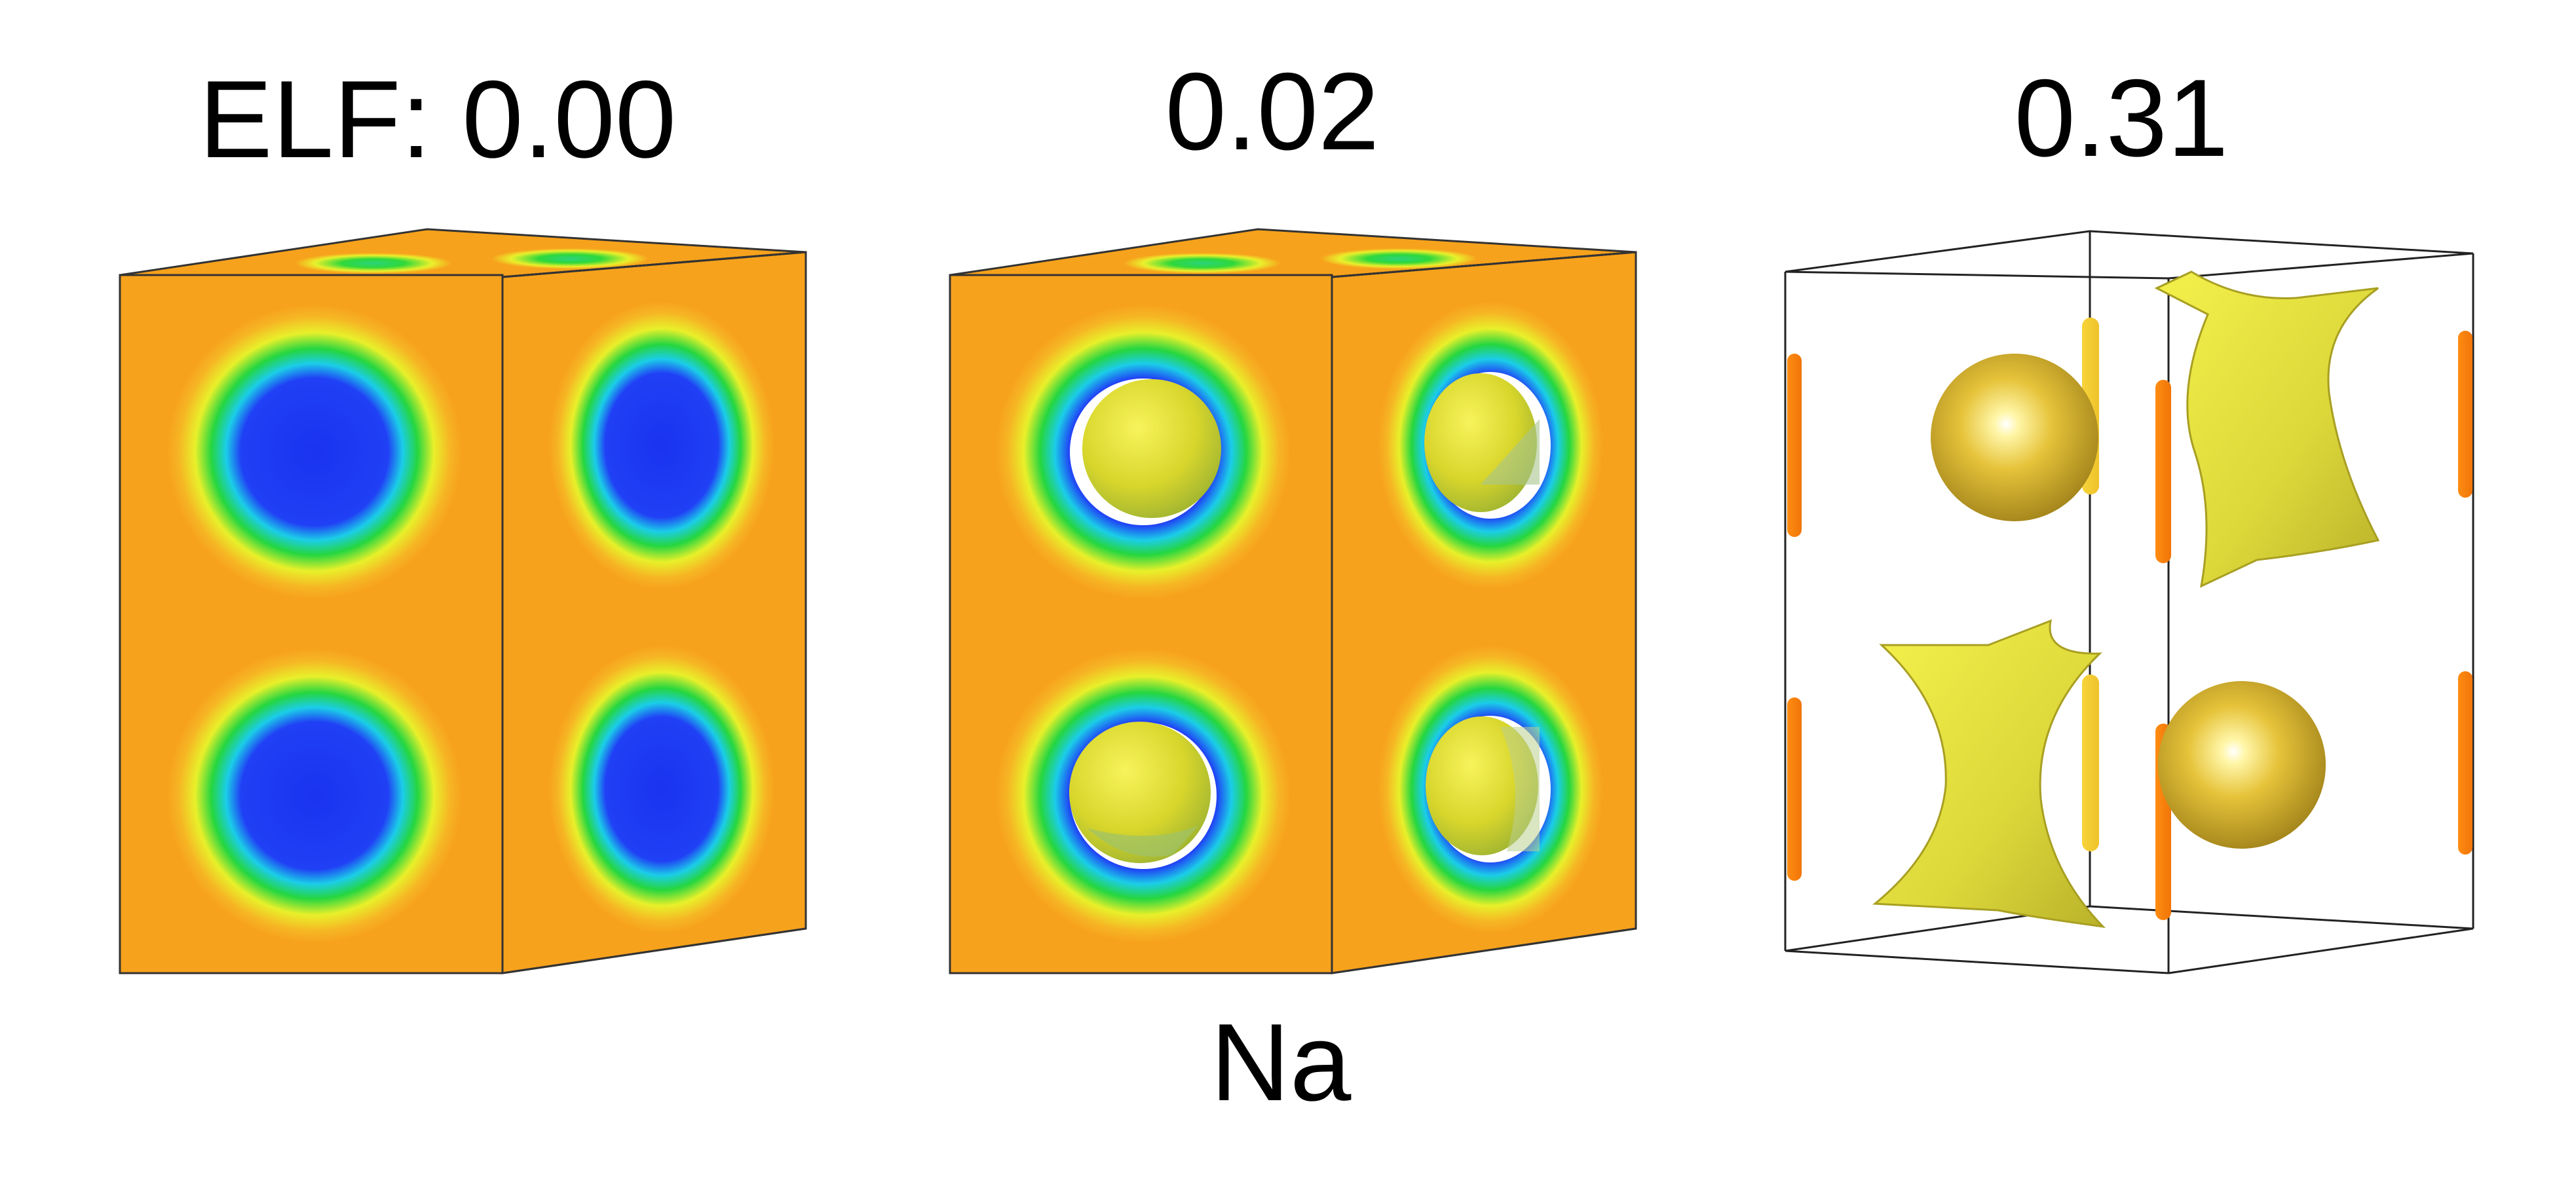 The image size is (2576, 1203). What do you see at coordinates (1310, 620) in the screenshot?
I see `panel-1-sphere-caps` at bounding box center [1310, 620].